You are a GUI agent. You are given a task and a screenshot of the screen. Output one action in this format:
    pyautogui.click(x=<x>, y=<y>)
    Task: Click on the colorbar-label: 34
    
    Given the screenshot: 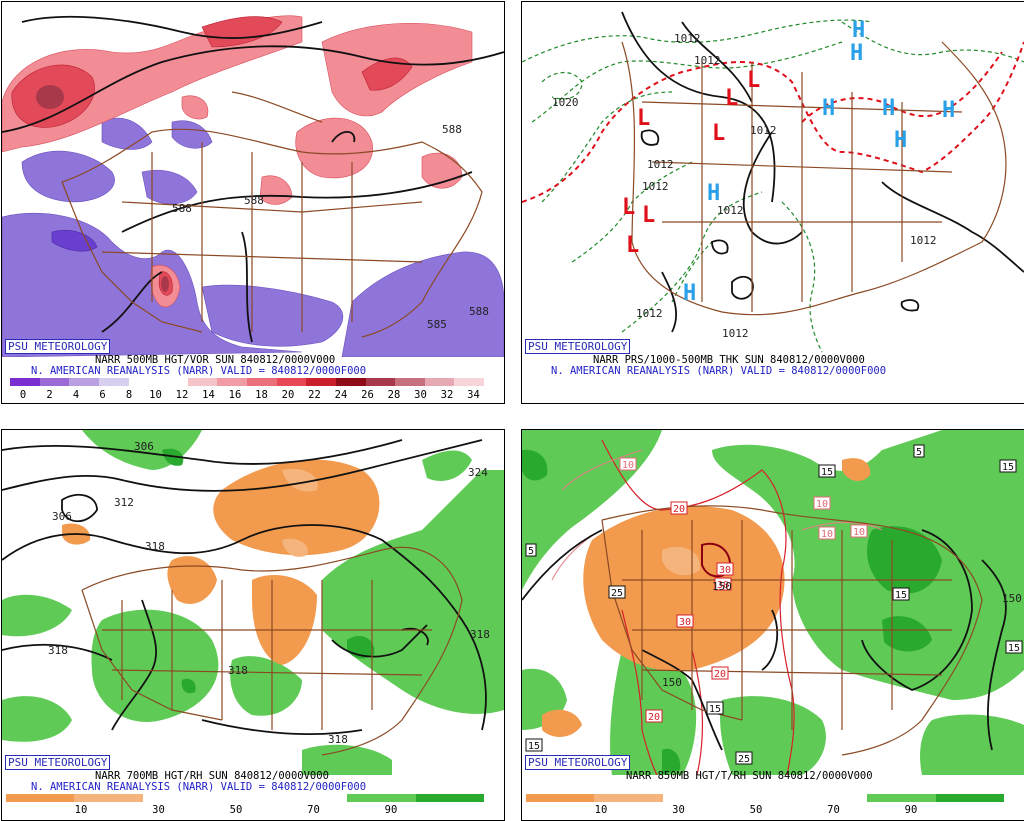 What is the action you would take?
    pyautogui.click(x=473, y=395)
    